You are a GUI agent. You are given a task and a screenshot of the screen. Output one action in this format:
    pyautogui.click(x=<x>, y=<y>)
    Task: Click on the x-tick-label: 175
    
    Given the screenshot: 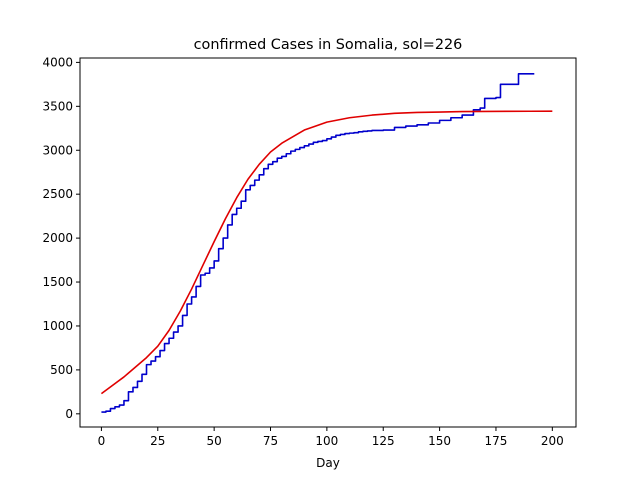 What is the action you would take?
    pyautogui.click(x=496, y=441)
    